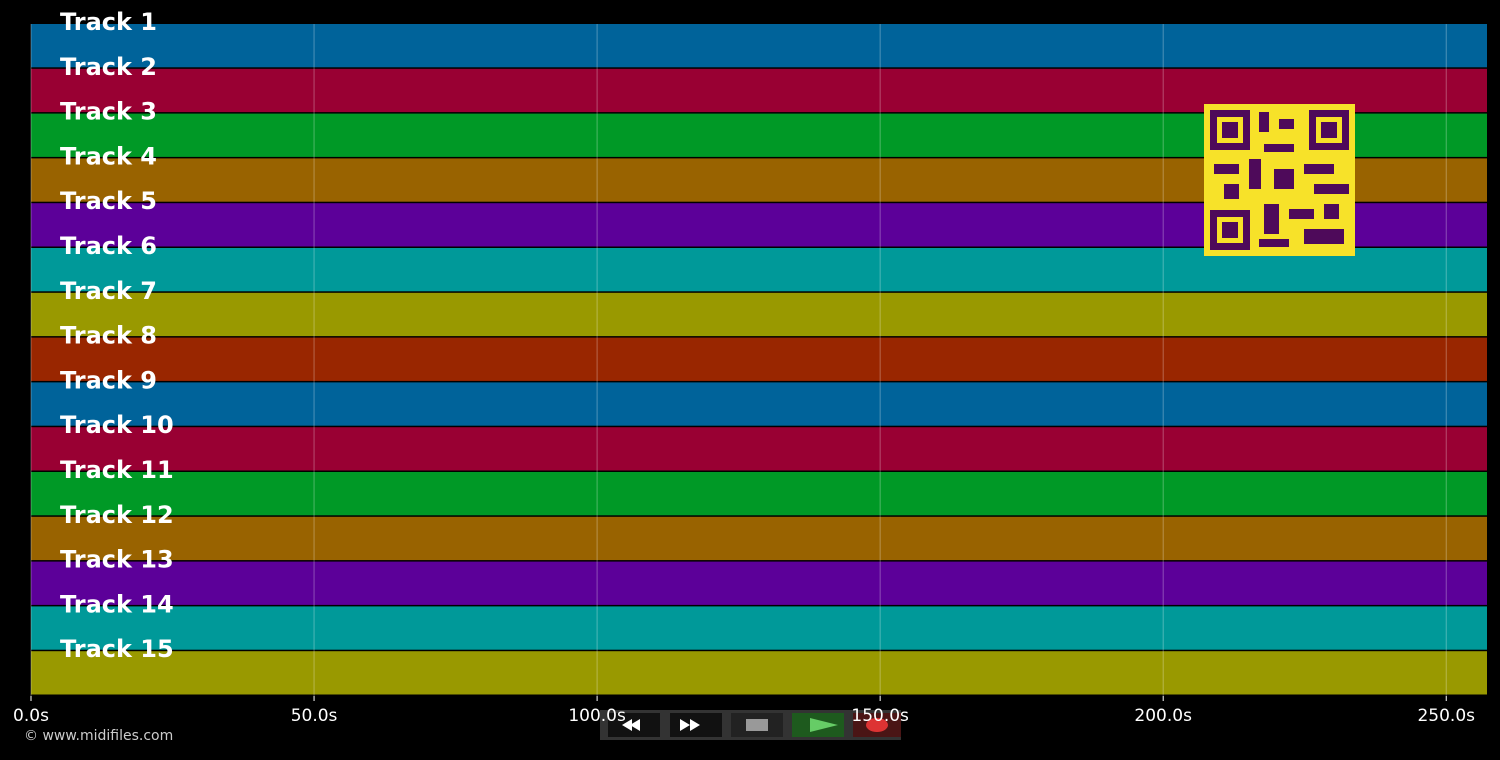 This screenshot has width=1500, height=760. I want to click on track-label: Track 3, so click(108, 112).